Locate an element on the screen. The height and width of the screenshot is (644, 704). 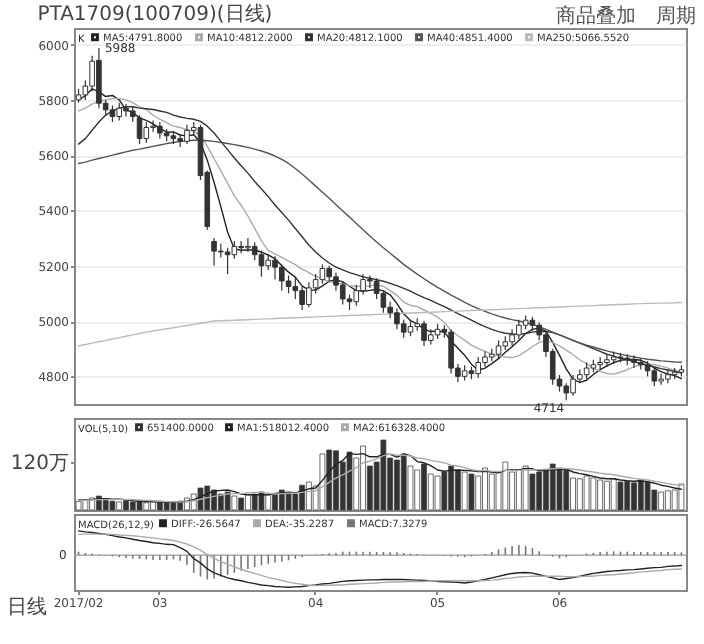
text: 周期 is located at coordinates (676, 17).